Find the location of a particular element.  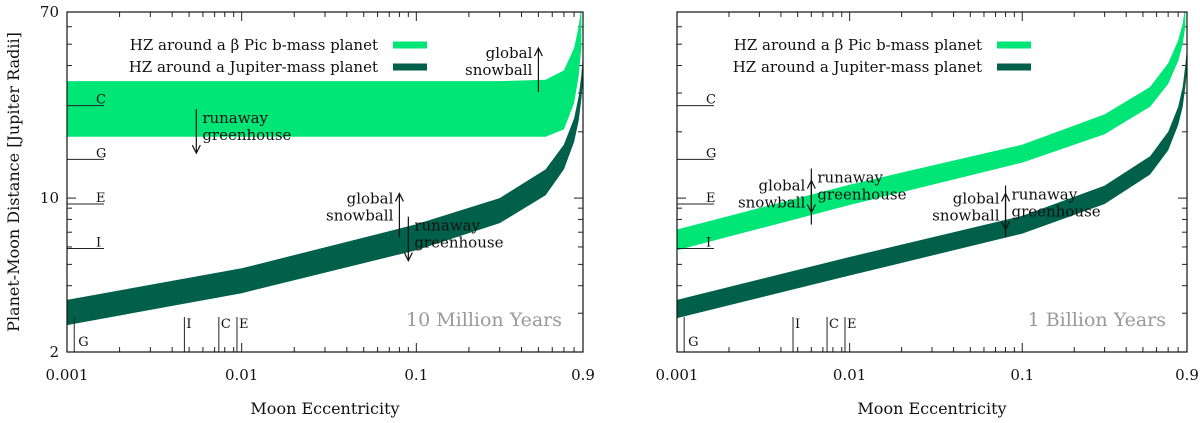

y-tick-label: 10 is located at coordinates (49, 198).